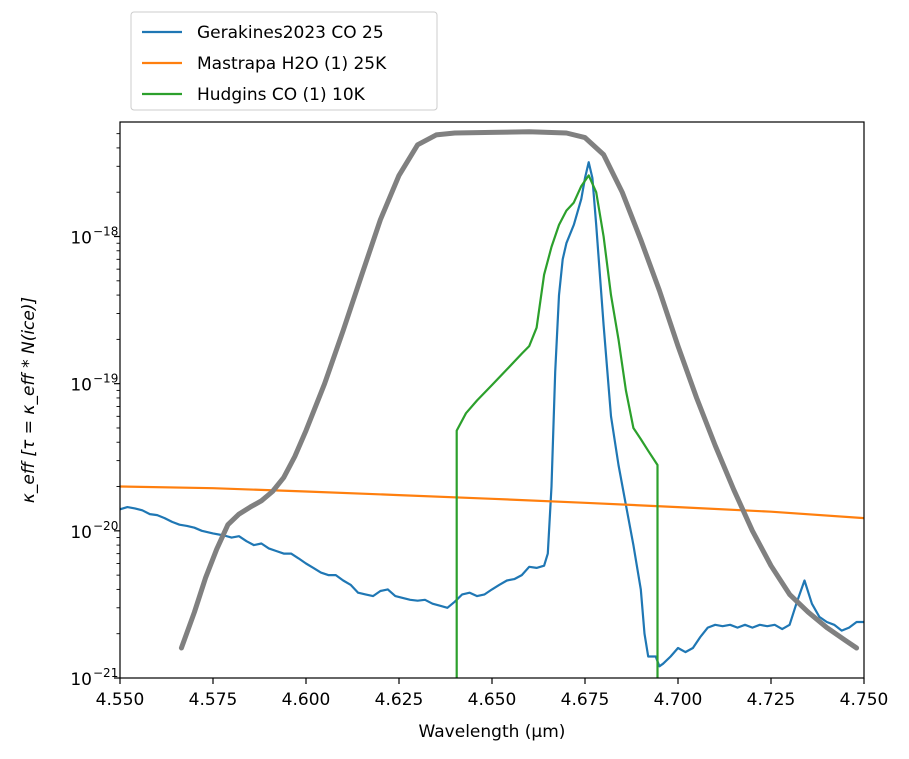 The height and width of the screenshot is (759, 909). I want to click on legend-label: Hudgins CO (1) 10K, so click(281, 95).